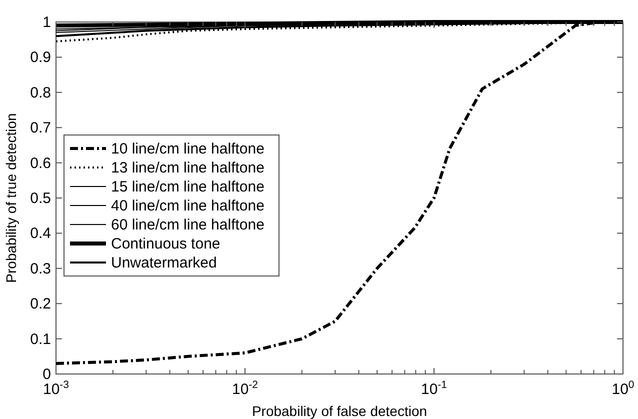 Image resolution: width=638 pixels, height=419 pixels. Describe the element at coordinates (11, 198) in the screenshot. I see `y-axis-title: Probability of true detection` at that location.